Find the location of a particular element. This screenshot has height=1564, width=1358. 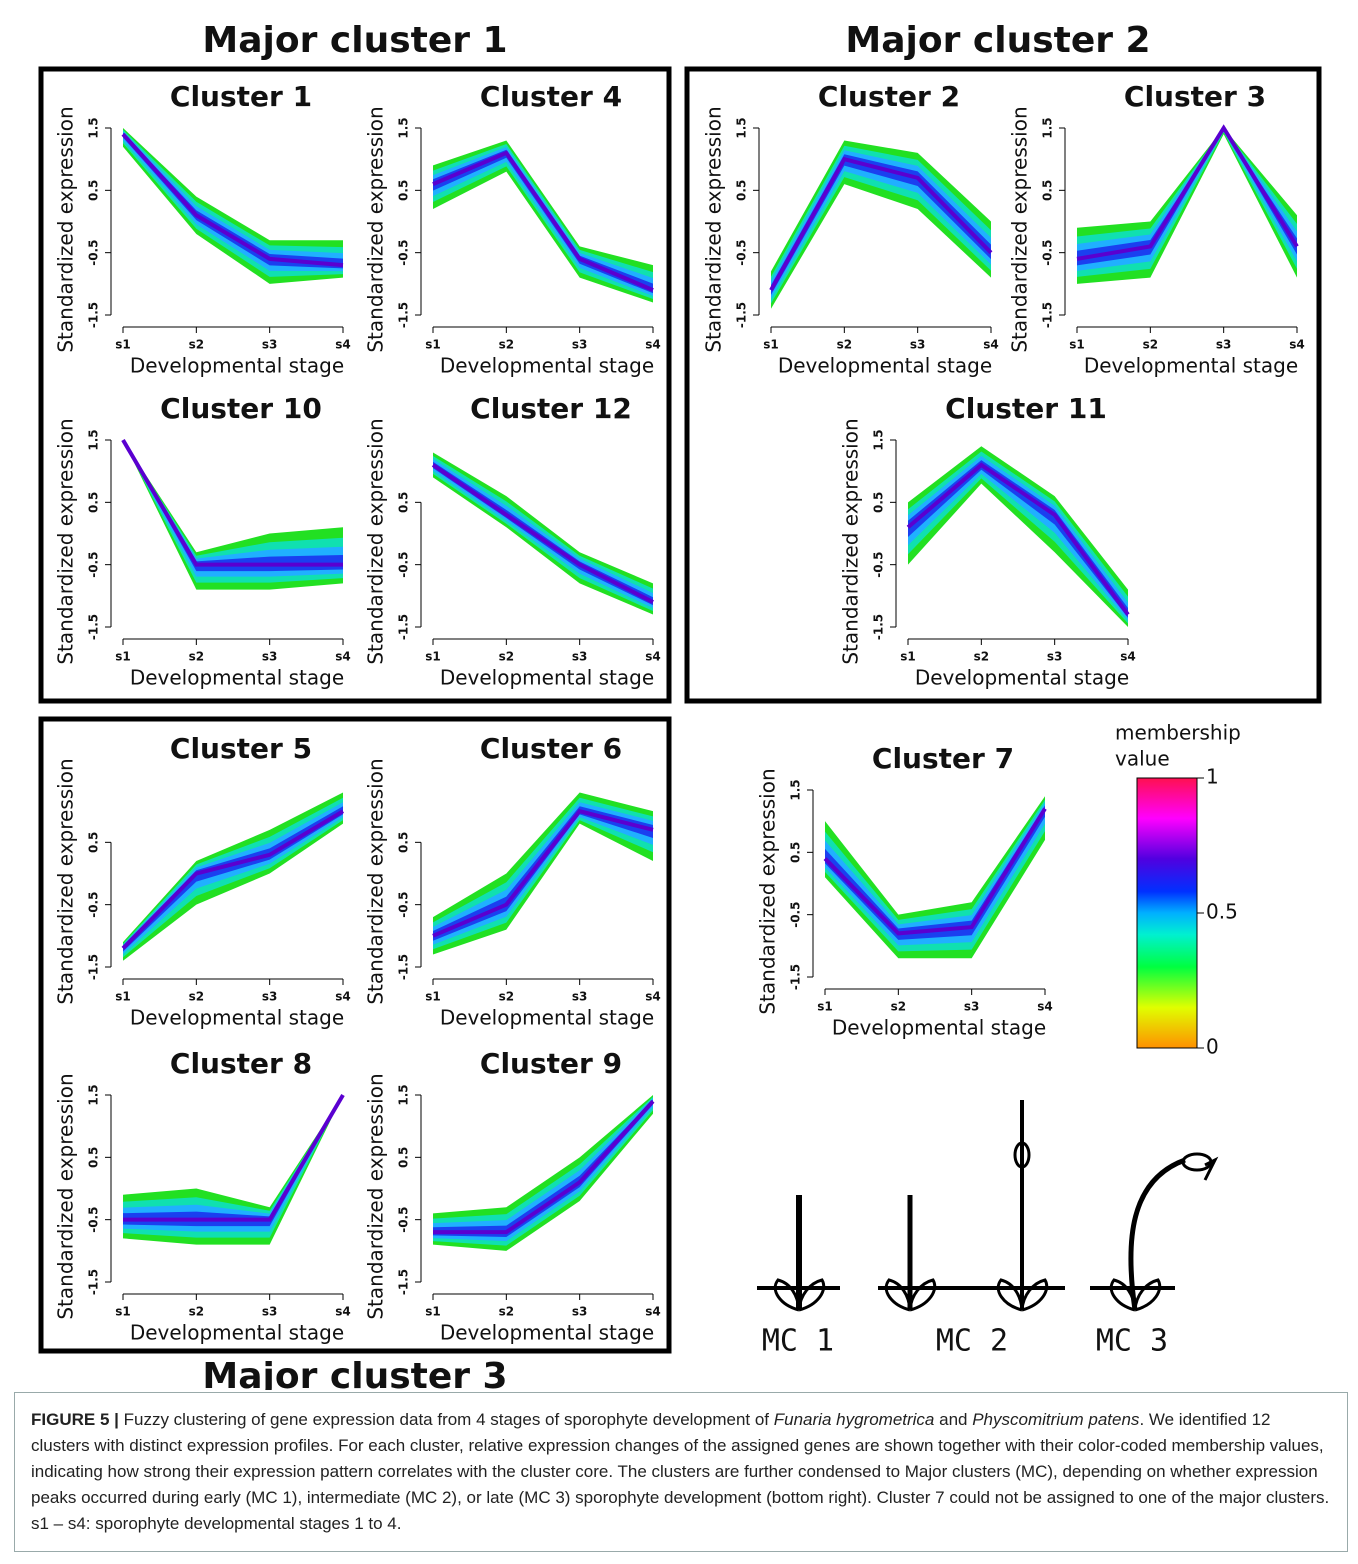

mc-label: MC 3 is located at coordinates (1132, 1341).